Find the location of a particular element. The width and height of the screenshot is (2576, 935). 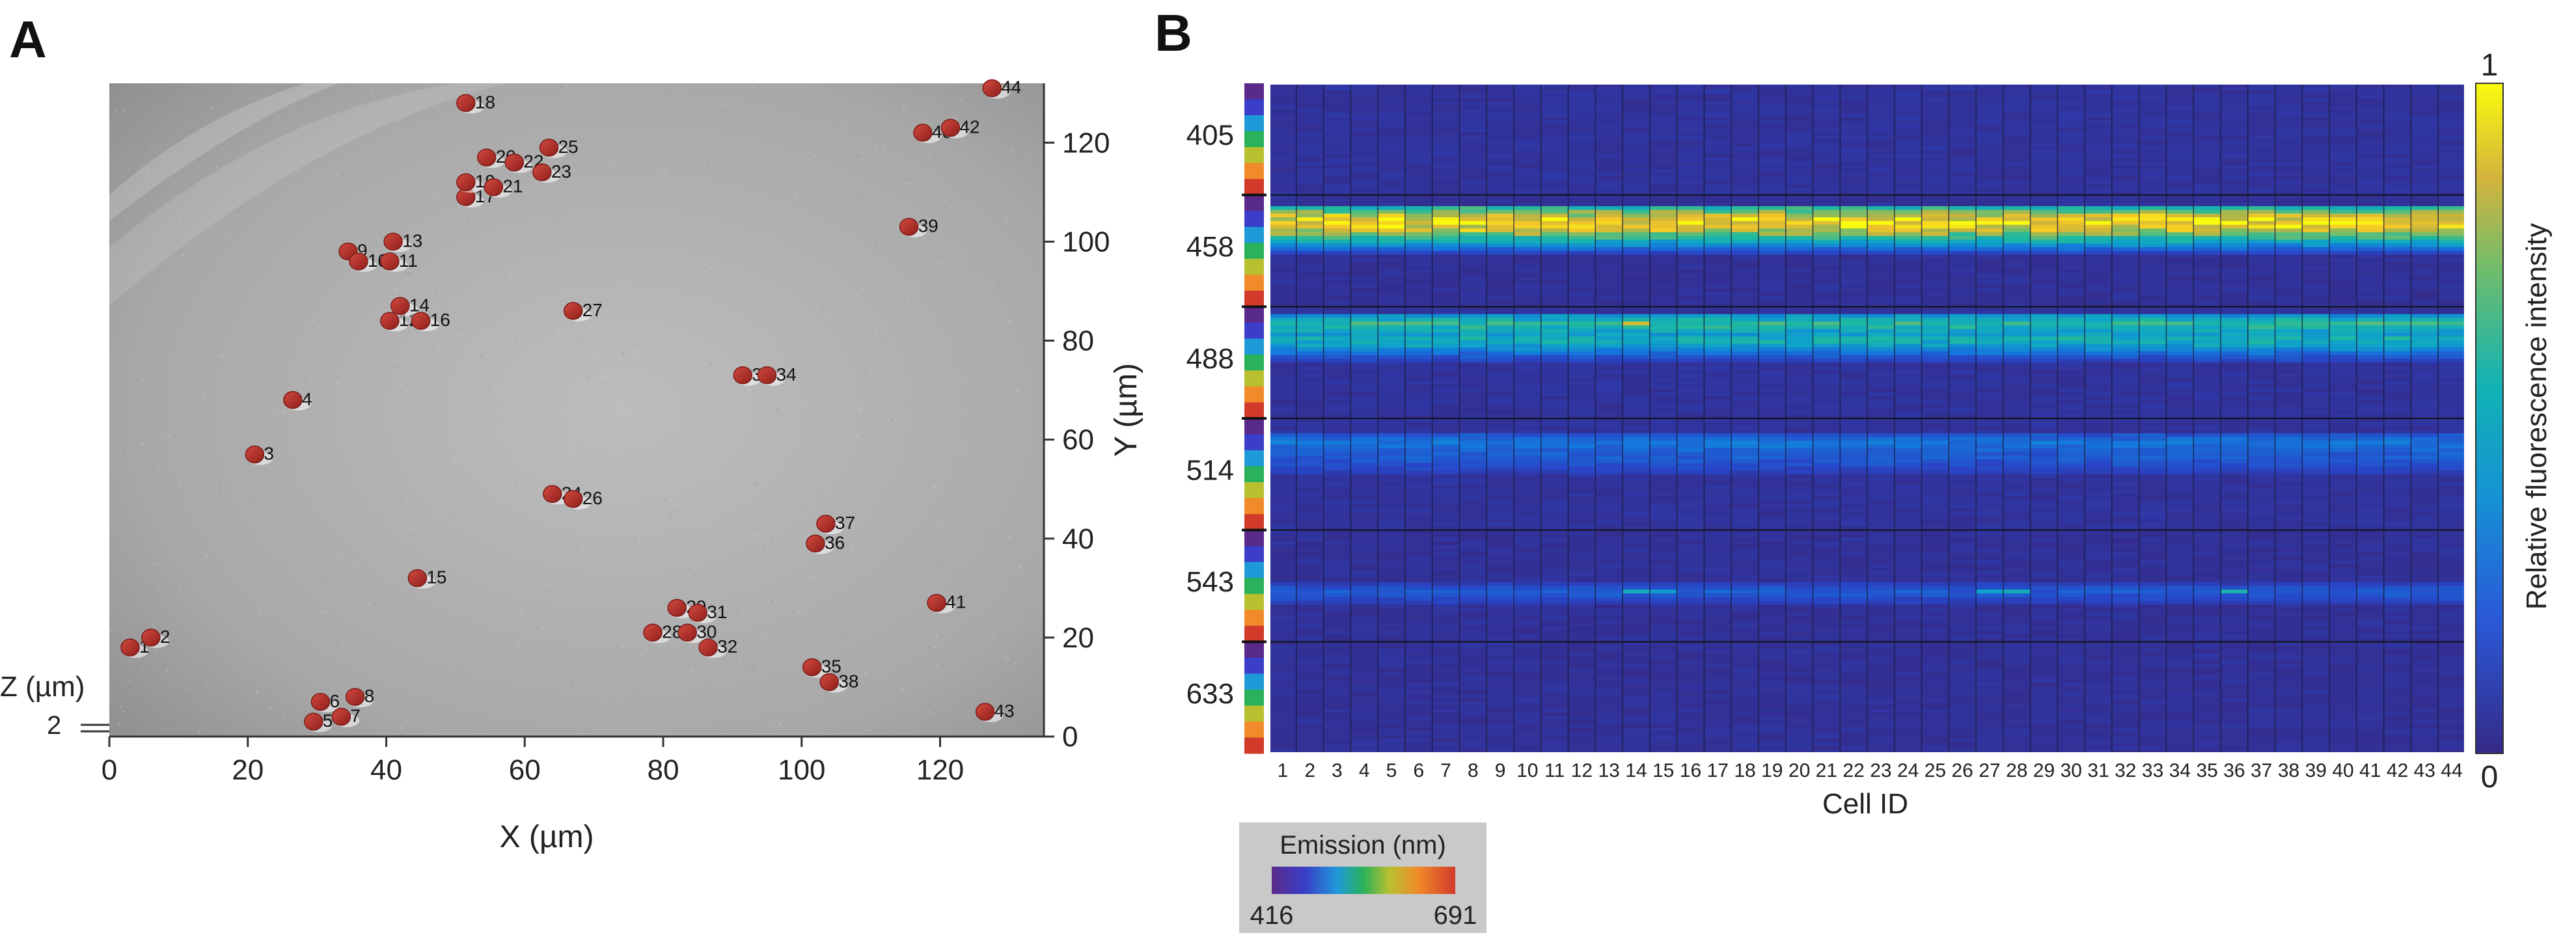

cell-marker: 3 is located at coordinates (260, 454).